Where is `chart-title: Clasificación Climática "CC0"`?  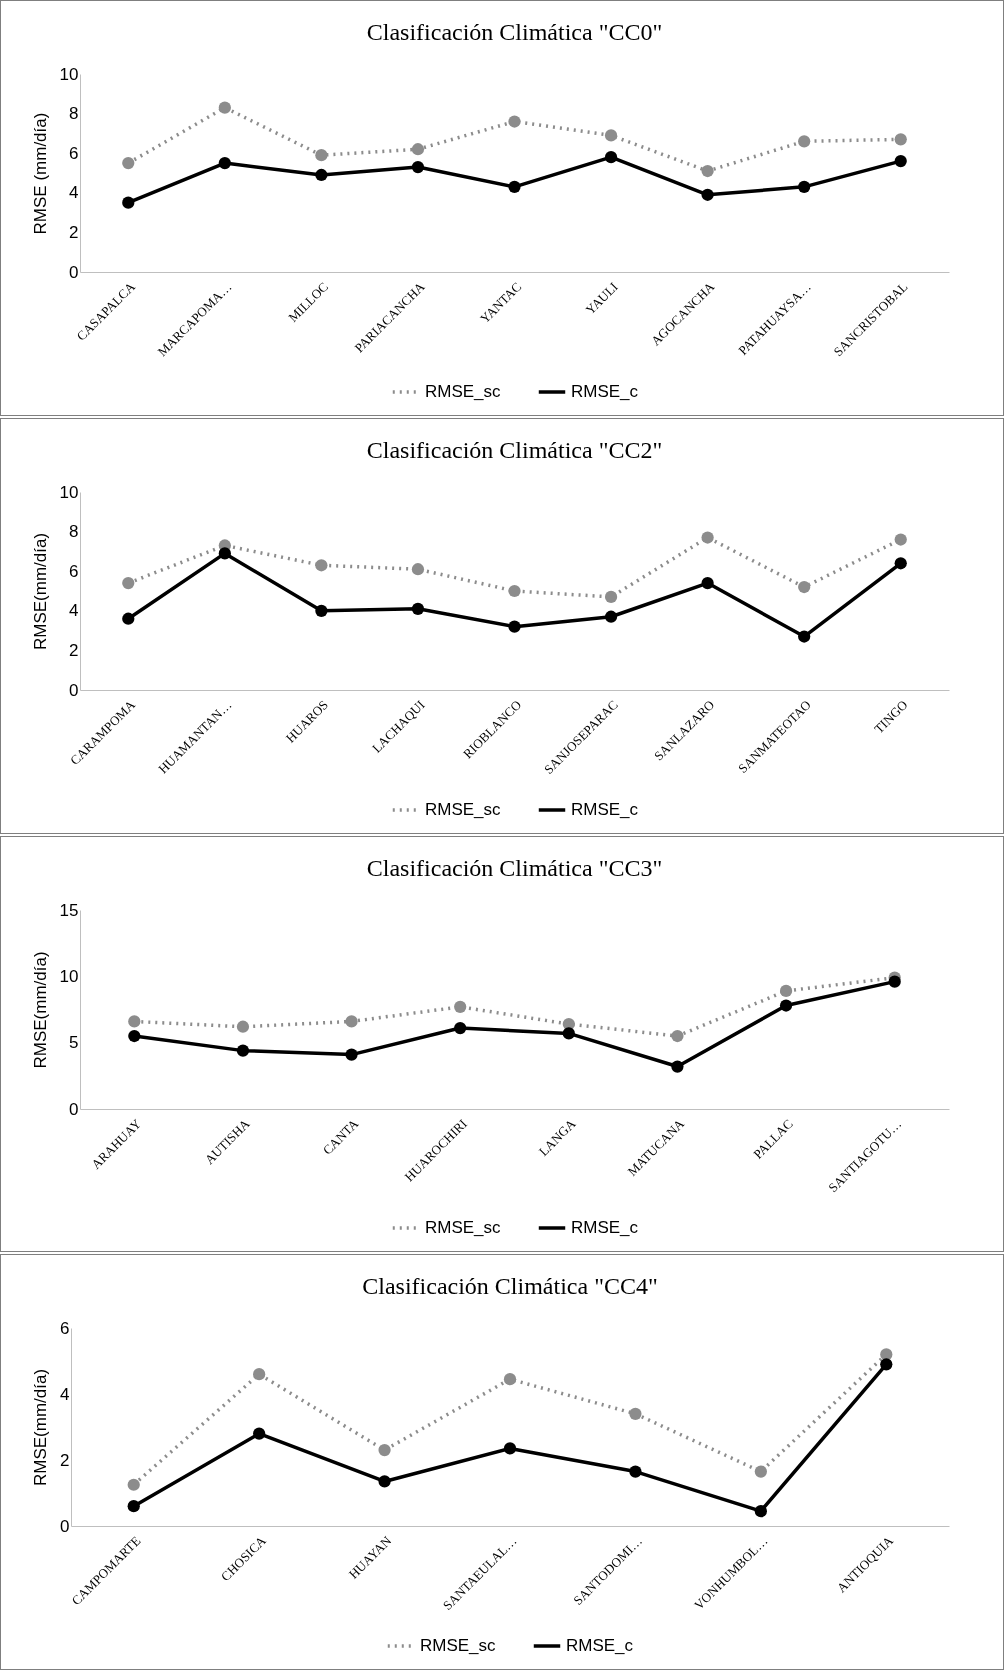
chart-title: Clasificación Climática "CC0" is located at coordinates (514, 32).